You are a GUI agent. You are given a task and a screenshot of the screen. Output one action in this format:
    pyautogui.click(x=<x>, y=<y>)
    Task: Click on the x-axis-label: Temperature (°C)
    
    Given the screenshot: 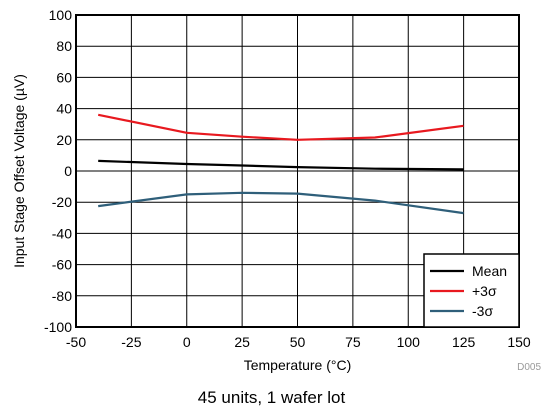 What is the action you would take?
    pyautogui.click(x=298, y=365)
    